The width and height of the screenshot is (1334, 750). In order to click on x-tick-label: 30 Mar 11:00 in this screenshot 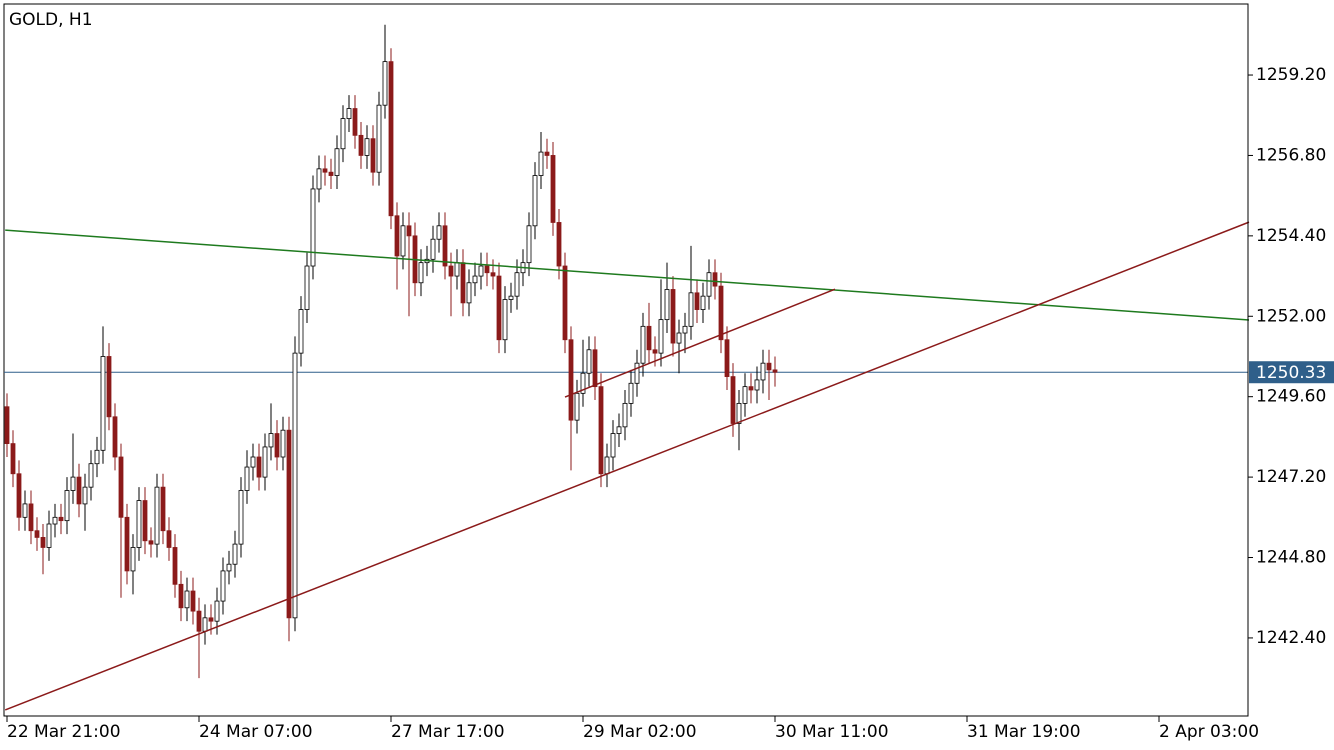, I will do `click(832, 732)`.